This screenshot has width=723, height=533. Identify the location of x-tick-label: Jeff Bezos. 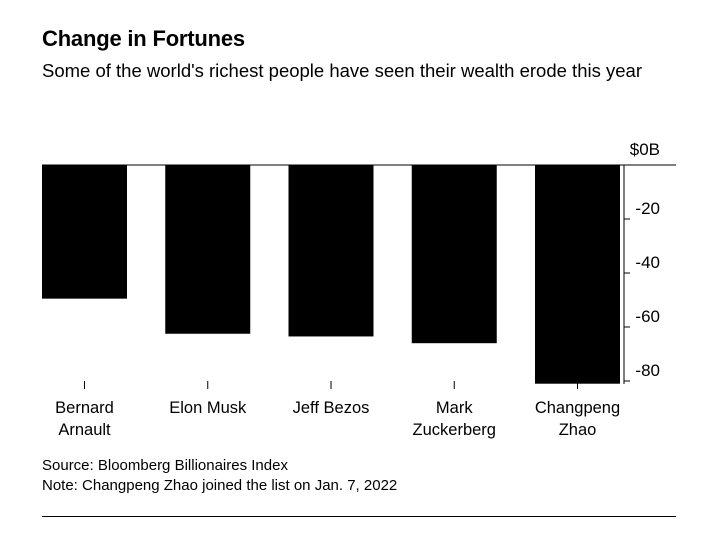
(331, 408).